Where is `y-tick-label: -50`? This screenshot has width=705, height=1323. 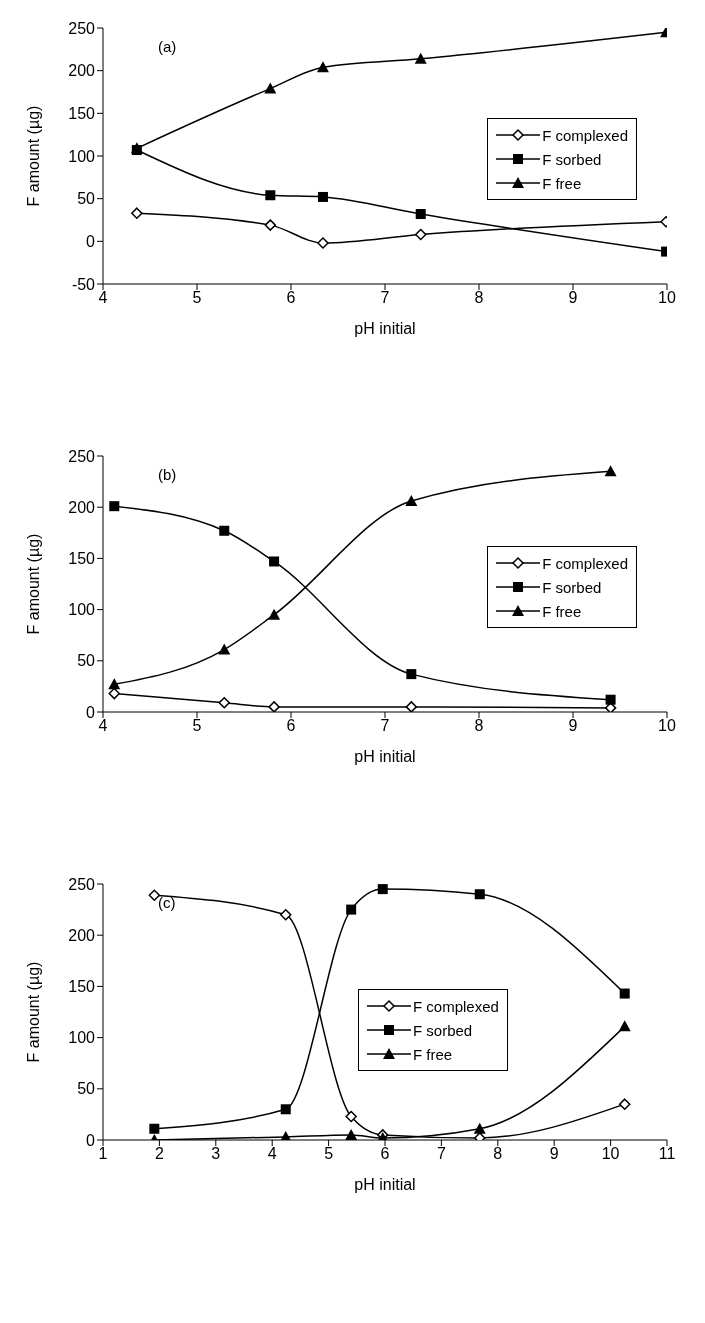
y-tick-label: -50 is located at coordinates (83, 284).